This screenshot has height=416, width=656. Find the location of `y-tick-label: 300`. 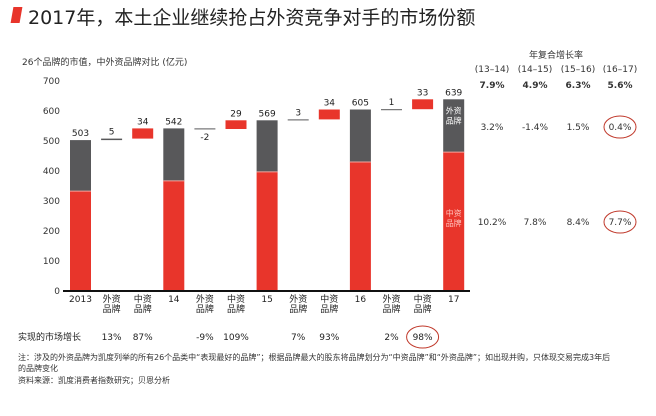

y-tick-label: 300 is located at coordinates (51, 202).